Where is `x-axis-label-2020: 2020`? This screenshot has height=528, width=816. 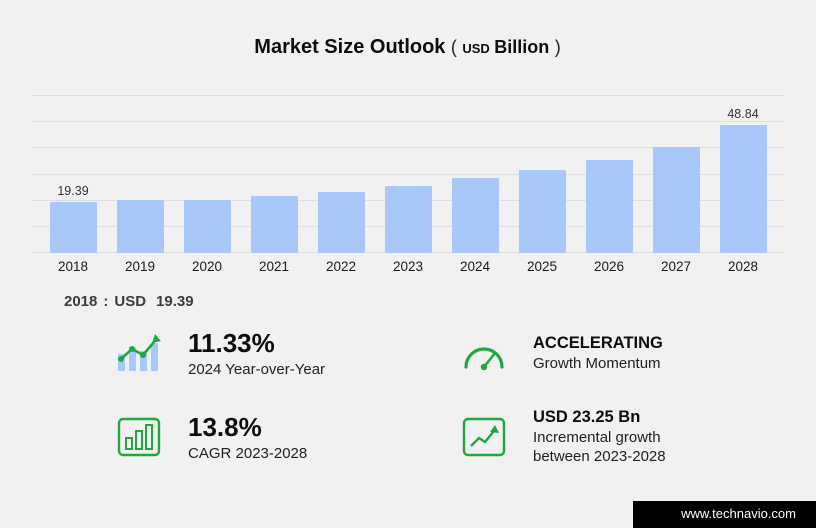 x-axis-label-2020: 2020 is located at coordinates (207, 266).